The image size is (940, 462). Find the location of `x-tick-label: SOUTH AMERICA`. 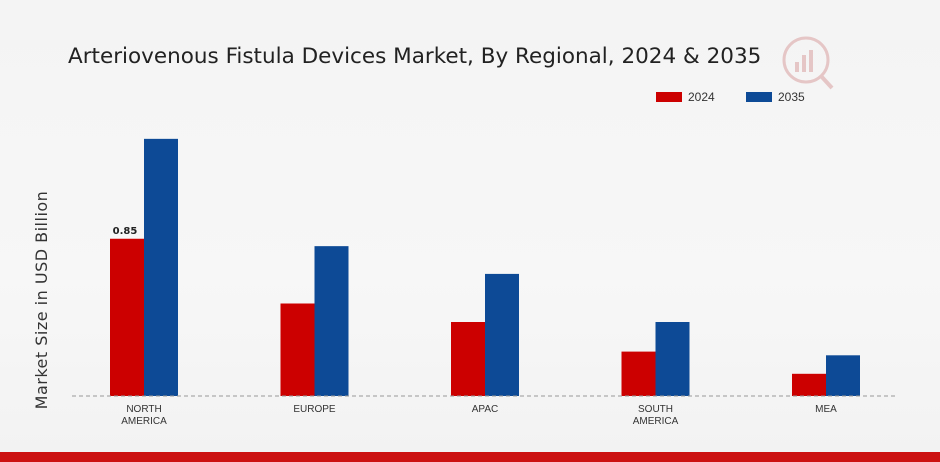

x-tick-label: SOUTH AMERICA is located at coordinates (656, 415).